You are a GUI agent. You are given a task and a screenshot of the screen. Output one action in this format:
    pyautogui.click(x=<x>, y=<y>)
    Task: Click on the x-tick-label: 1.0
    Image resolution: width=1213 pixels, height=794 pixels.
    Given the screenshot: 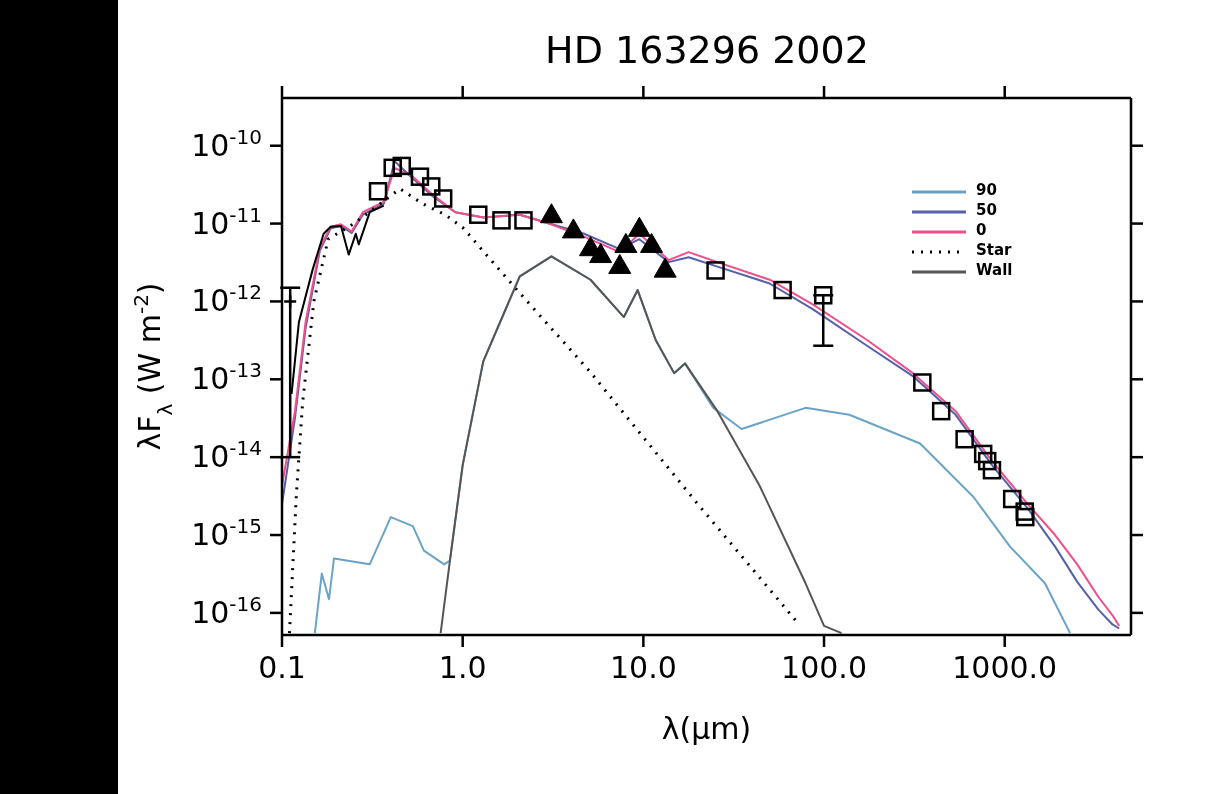 What is the action you would take?
    pyautogui.click(x=462, y=668)
    